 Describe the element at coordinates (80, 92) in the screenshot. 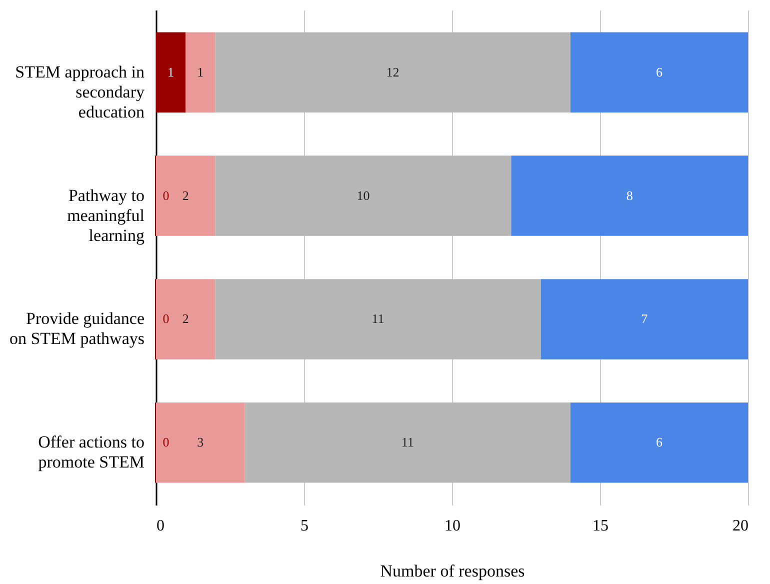

I see `y-tick-label: STEM approach in secondary education` at that location.